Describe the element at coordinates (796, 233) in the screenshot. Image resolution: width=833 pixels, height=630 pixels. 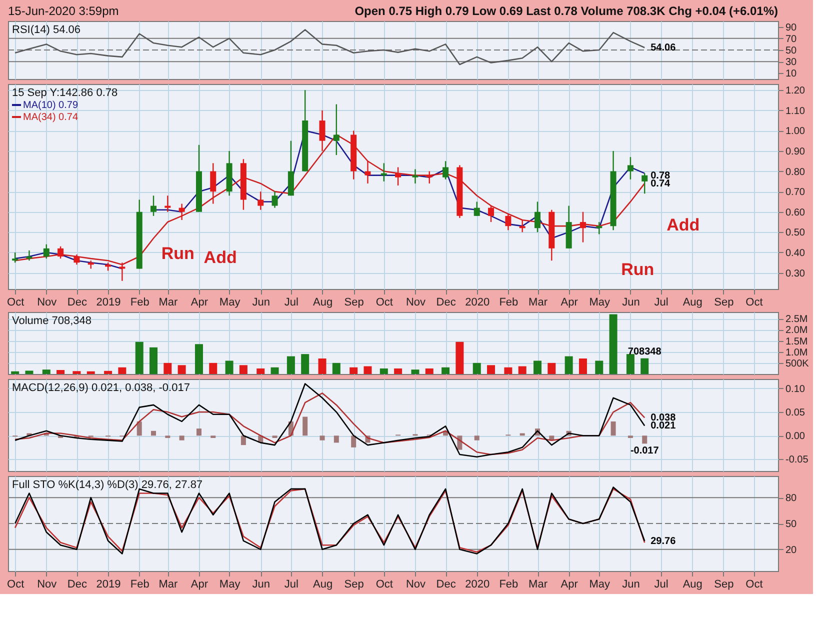
I see `y-tick-label: 0.50` at that location.